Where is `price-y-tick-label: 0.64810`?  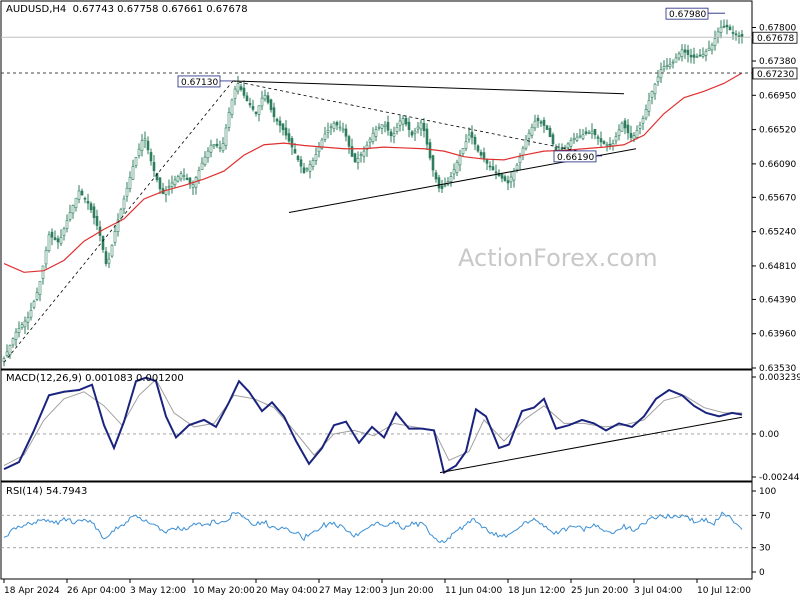
price-y-tick-label: 0.64810 is located at coordinates (777, 267).